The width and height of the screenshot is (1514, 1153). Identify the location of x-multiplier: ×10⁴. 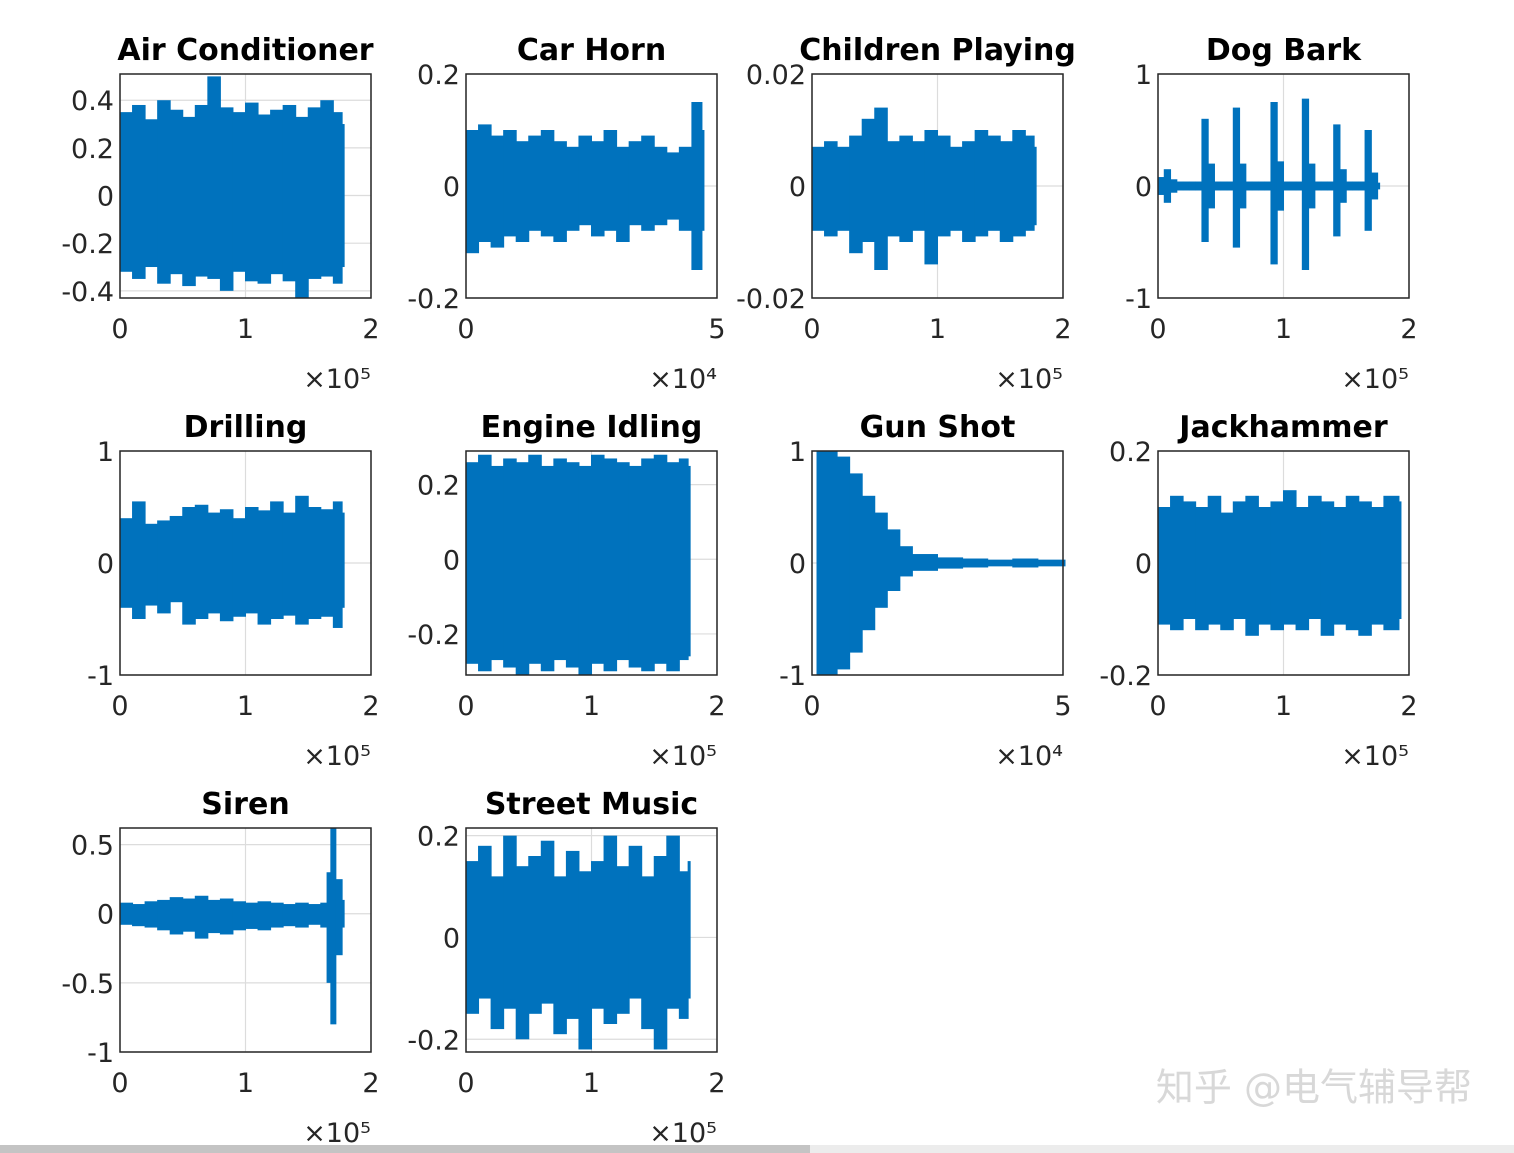
(1029, 756).